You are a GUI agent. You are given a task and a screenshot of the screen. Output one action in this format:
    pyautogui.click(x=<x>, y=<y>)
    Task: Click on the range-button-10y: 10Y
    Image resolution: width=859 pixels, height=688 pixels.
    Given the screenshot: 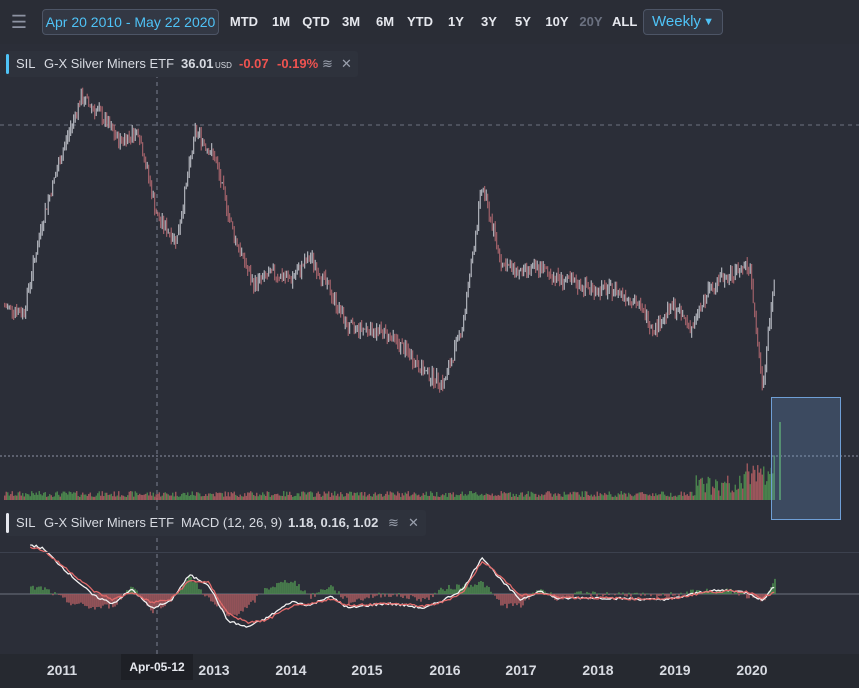 What is the action you would take?
    pyautogui.click(x=557, y=21)
    